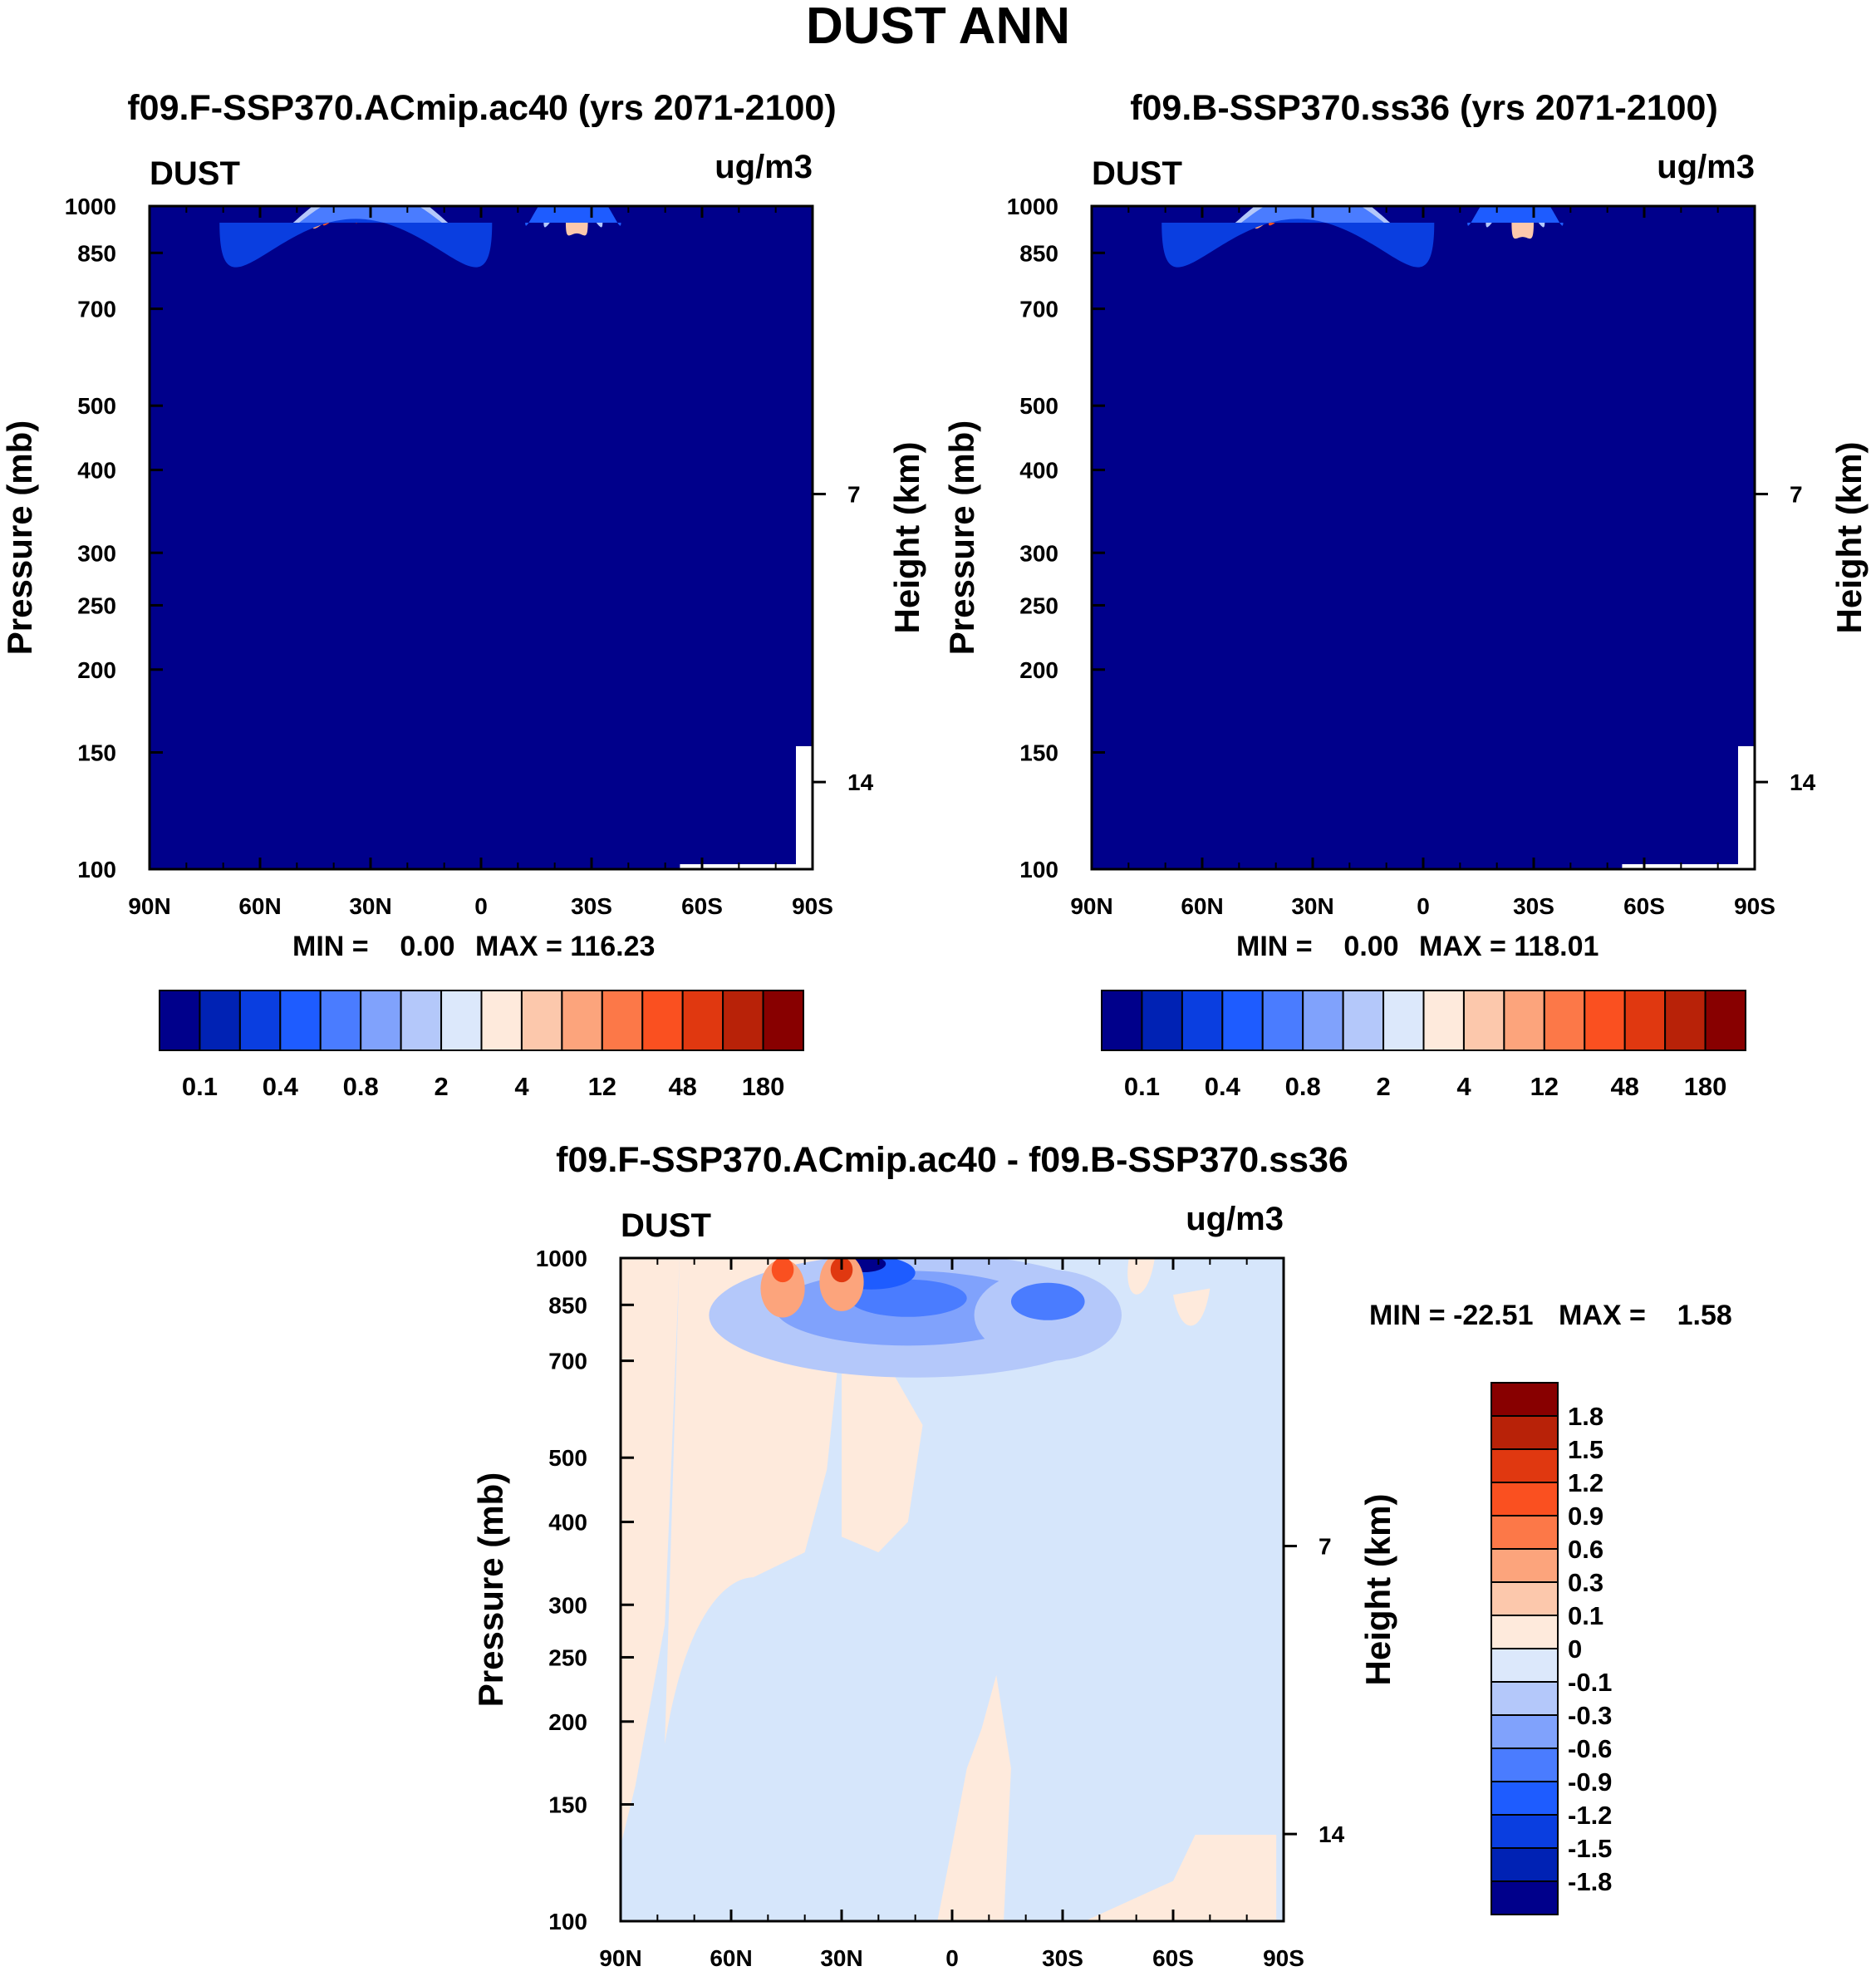 The height and width of the screenshot is (1981, 1876). Describe the element at coordinates (1039, 406) in the screenshot. I see `y-tick-label: 500` at that location.